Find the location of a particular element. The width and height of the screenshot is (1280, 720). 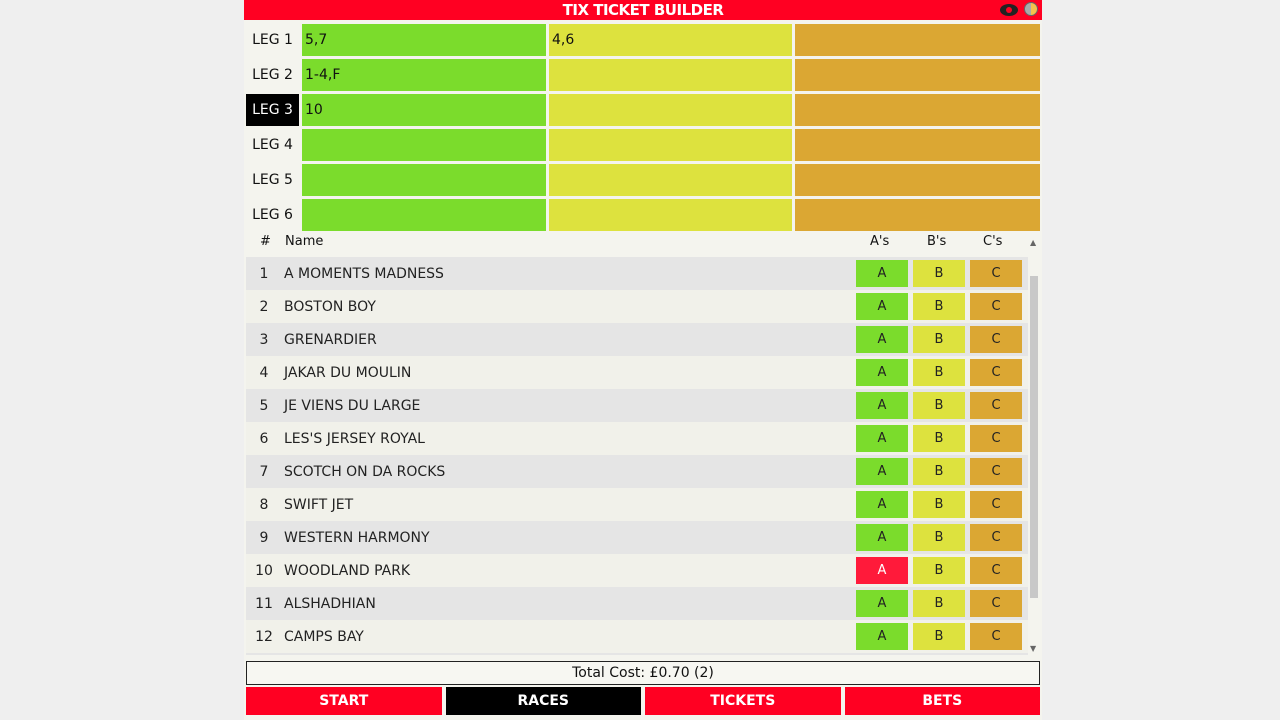

runner-name: CAMPS BAY is located at coordinates (324, 636).